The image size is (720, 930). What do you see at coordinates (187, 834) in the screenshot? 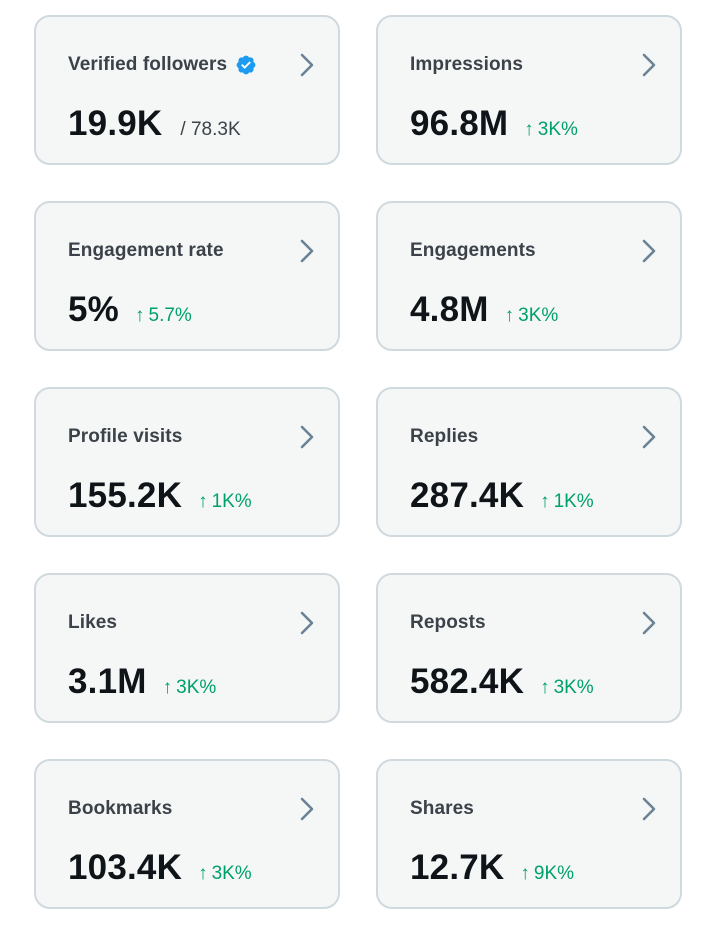
I see `metric-card-bookmarks: Bookmarks 103.4K ↑ 3K%` at bounding box center [187, 834].